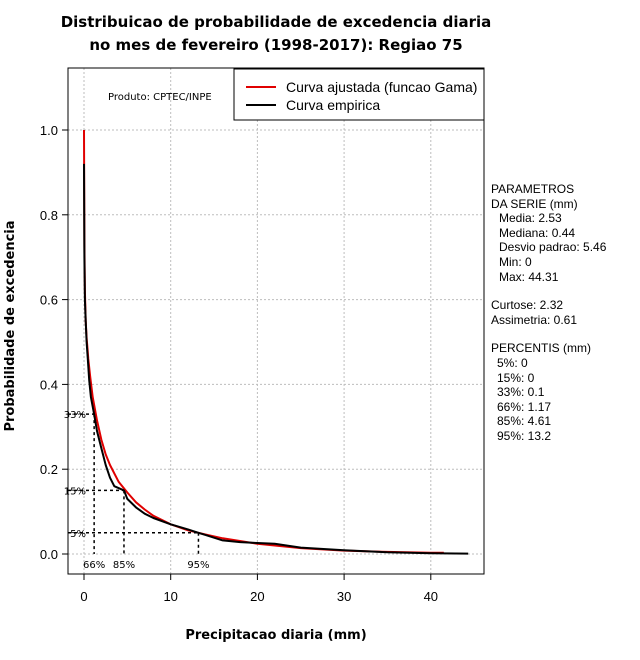 The width and height of the screenshot is (640, 660). Describe the element at coordinates (344, 596) in the screenshot. I see `x-tick-label: 30` at that location.